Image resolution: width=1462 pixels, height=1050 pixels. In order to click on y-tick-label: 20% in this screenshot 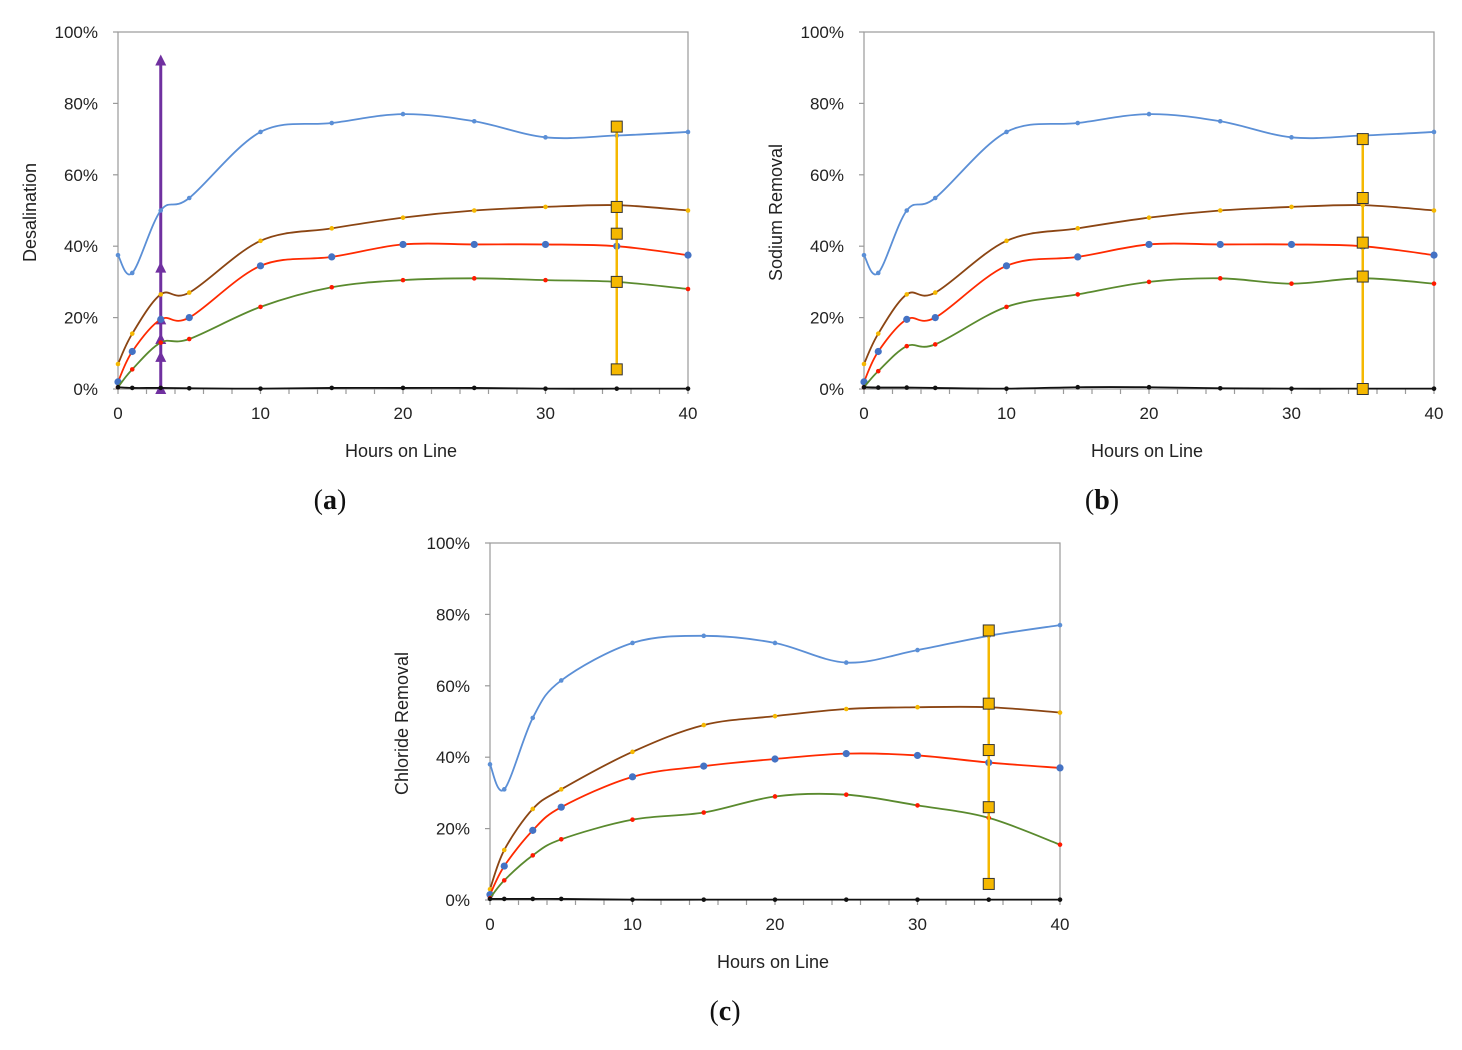, I will do `click(827, 318)`.